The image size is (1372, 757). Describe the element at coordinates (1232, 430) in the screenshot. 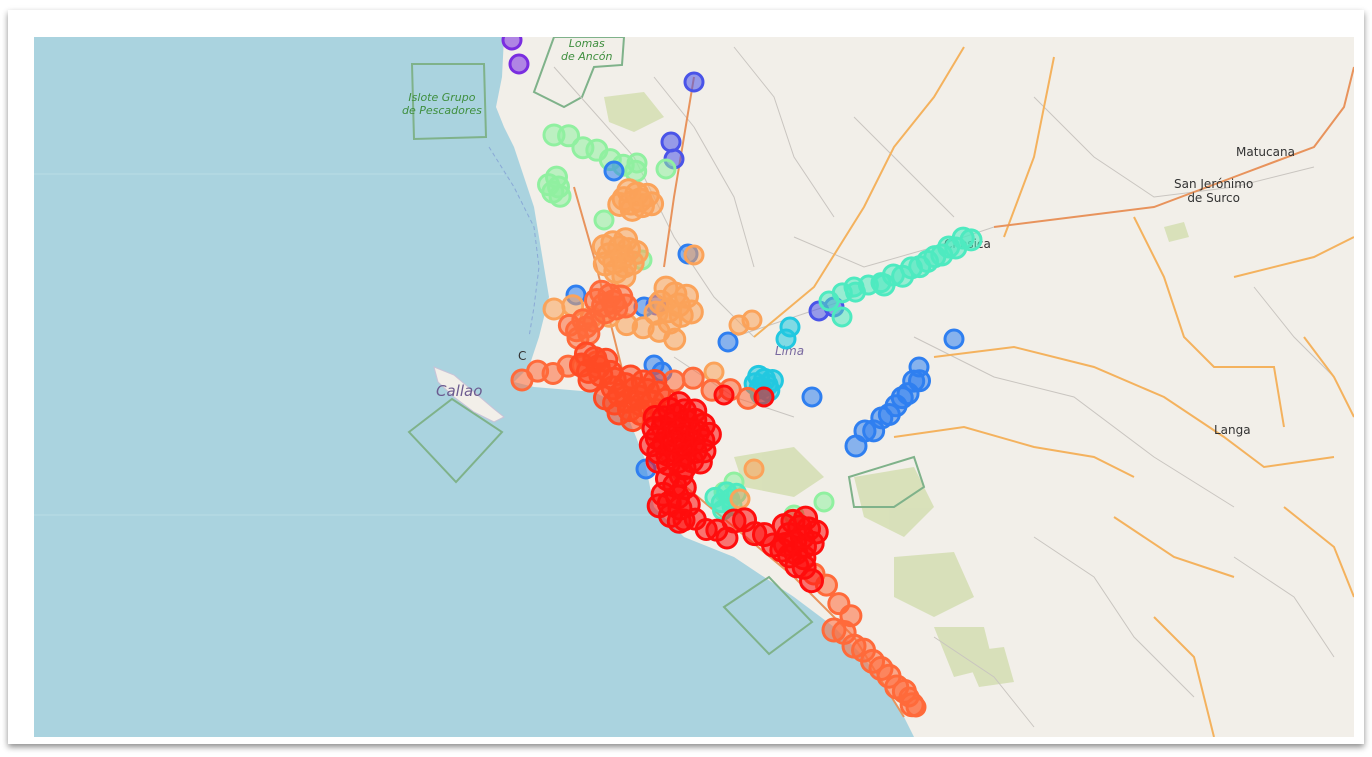

I see `label-langa: Langa` at that location.